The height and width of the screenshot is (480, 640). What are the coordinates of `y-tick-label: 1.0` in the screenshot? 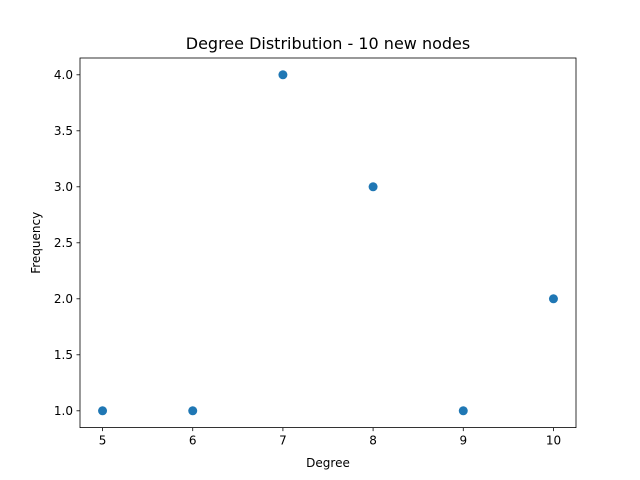 It's located at (63, 411).